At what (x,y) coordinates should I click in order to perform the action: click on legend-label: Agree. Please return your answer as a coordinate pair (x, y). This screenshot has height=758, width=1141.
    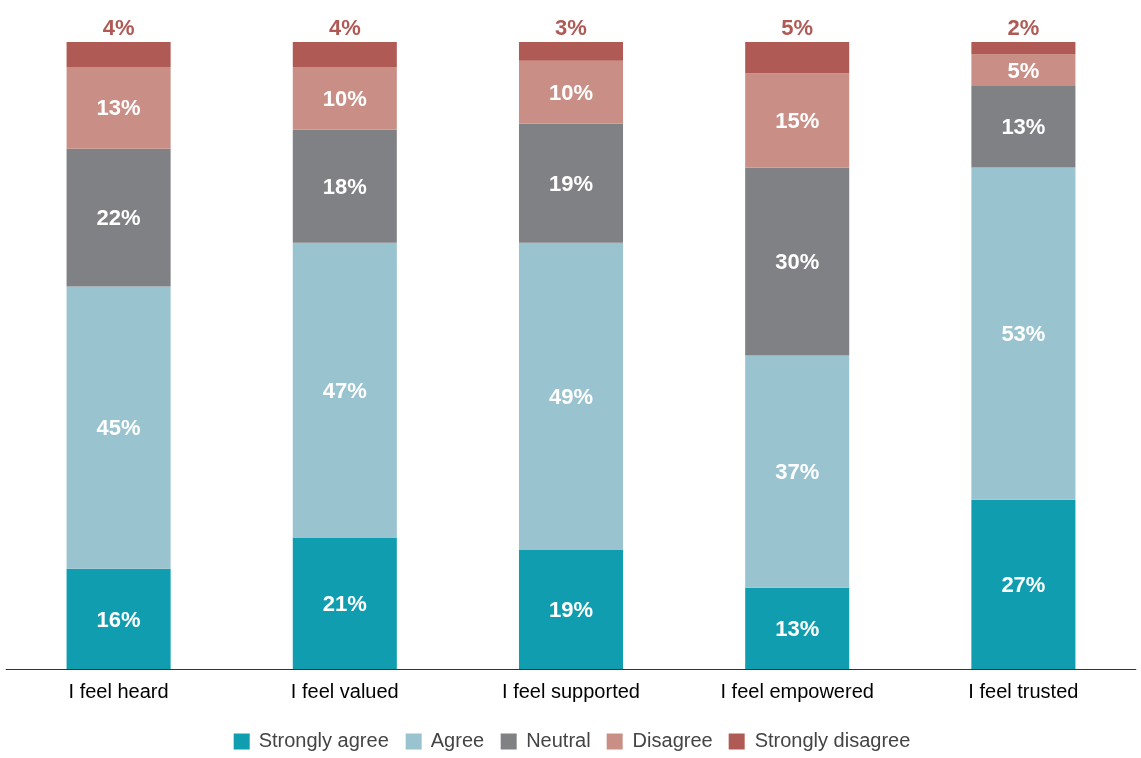
    Looking at the image, I should click on (457, 740).